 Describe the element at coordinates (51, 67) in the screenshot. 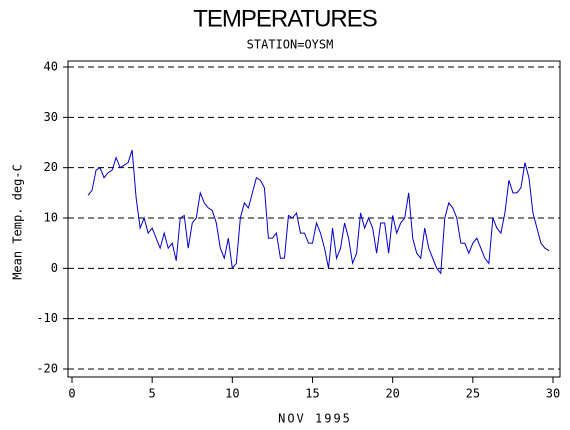

I see `y-tick-label: 40` at that location.